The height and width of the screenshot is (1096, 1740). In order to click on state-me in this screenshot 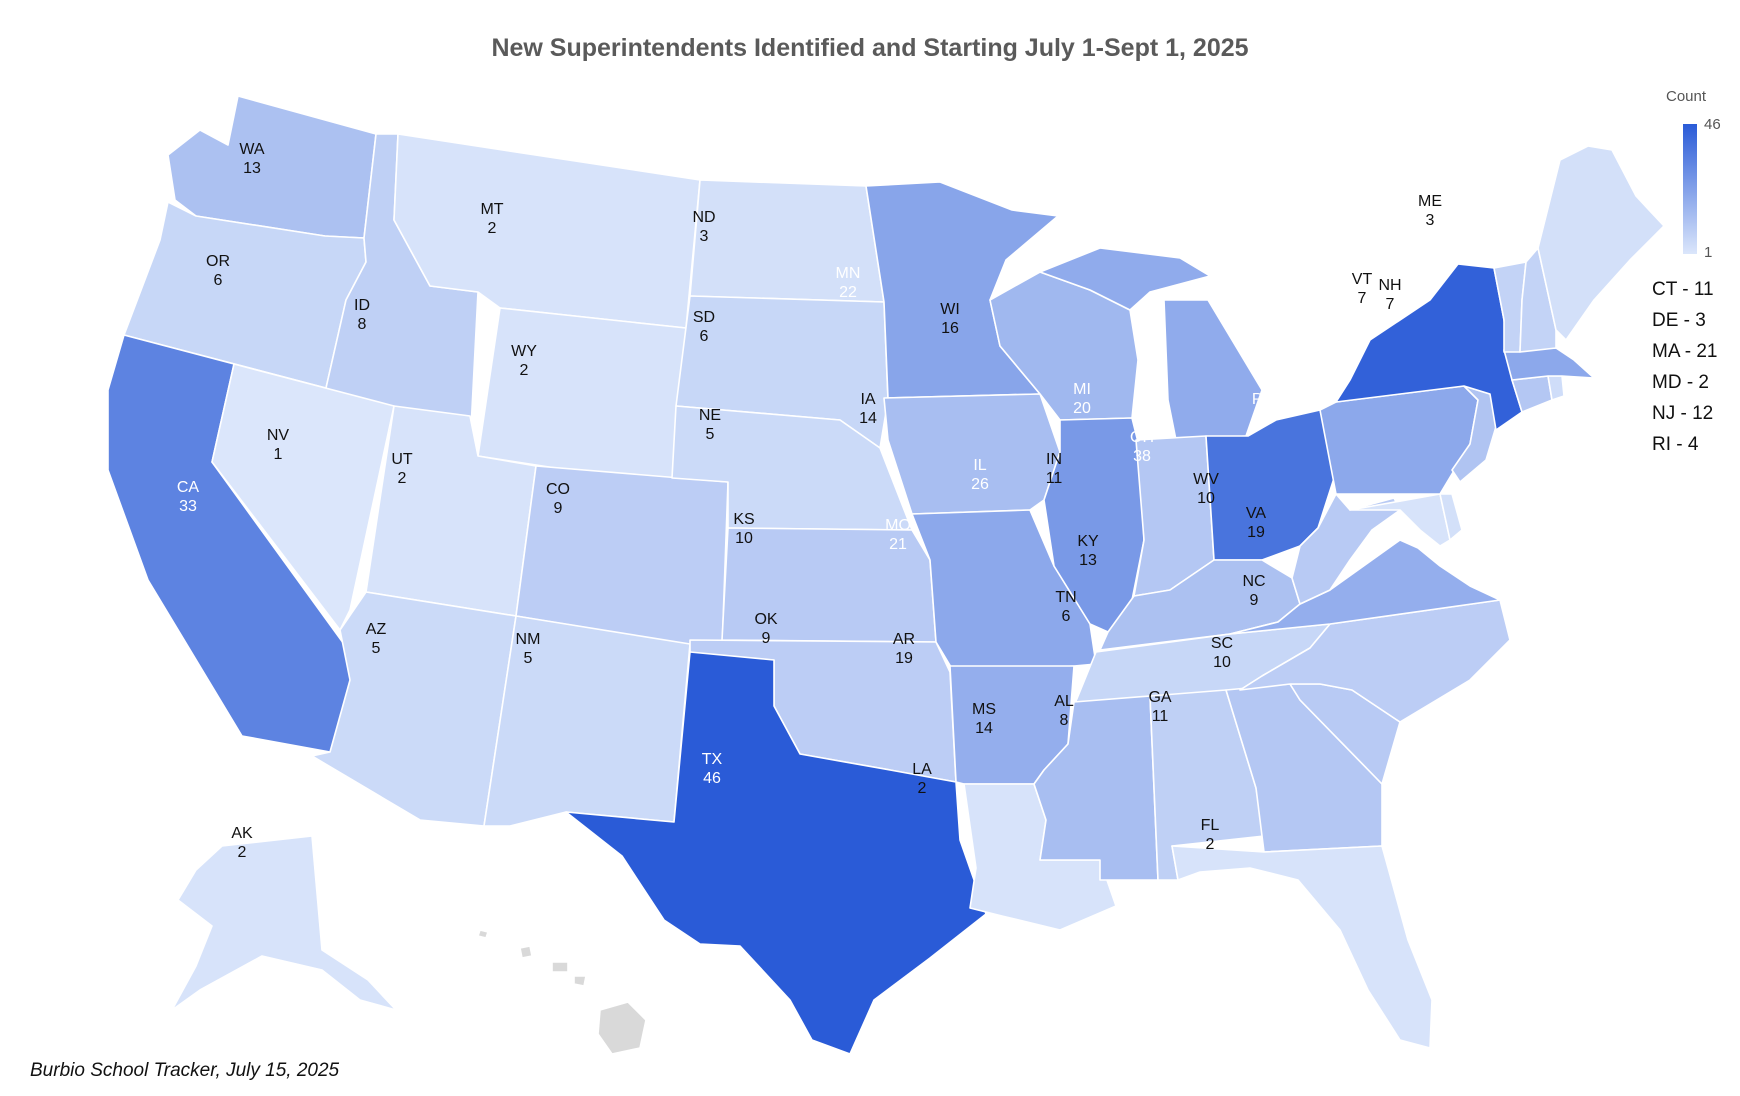, I will do `click(1601, 243)`.